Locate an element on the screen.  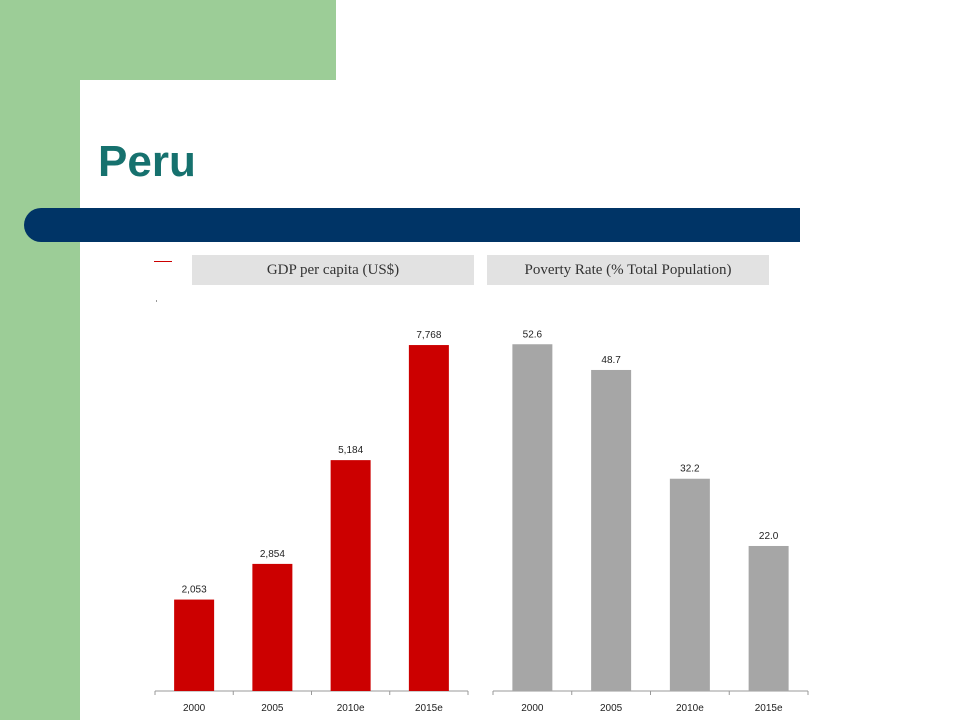
poverty-value-label: 32.2 is located at coordinates (690, 469).